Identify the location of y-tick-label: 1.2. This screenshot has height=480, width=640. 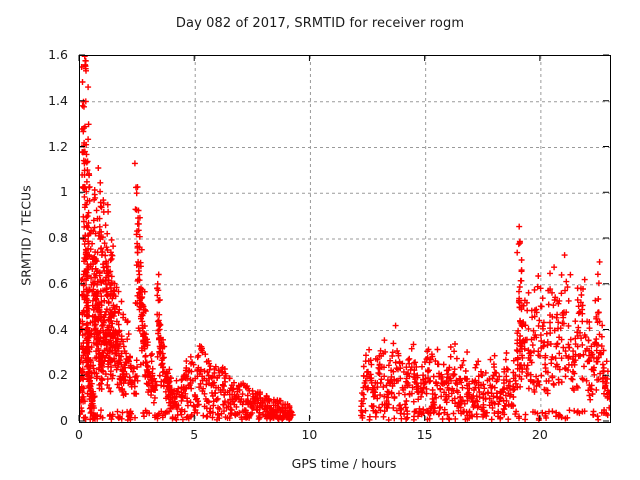
(58, 146).